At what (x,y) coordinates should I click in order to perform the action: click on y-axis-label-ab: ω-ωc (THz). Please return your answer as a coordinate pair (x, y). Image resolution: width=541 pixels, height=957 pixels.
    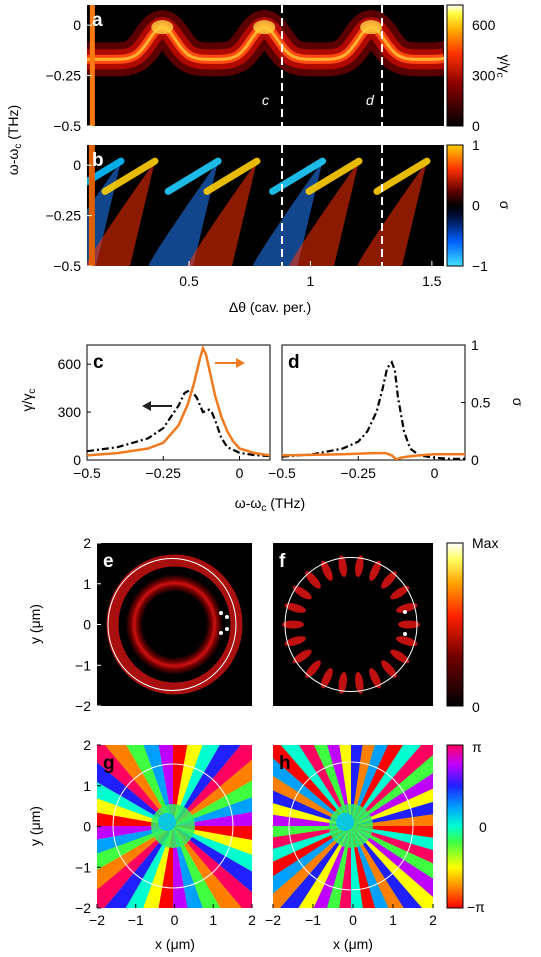
    Looking at the image, I should click on (14, 140).